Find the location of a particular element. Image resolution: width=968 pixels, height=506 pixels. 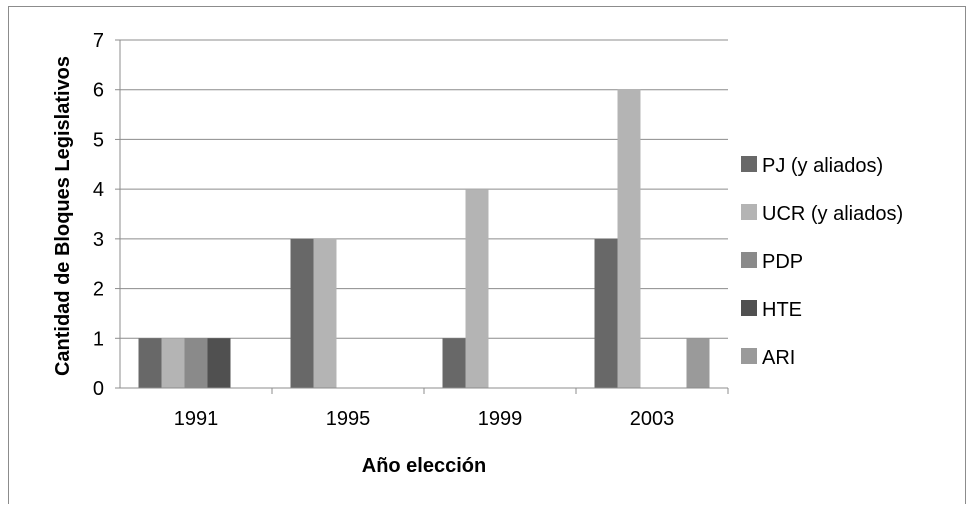

y-tick-label: 7 is located at coordinates (98, 41).